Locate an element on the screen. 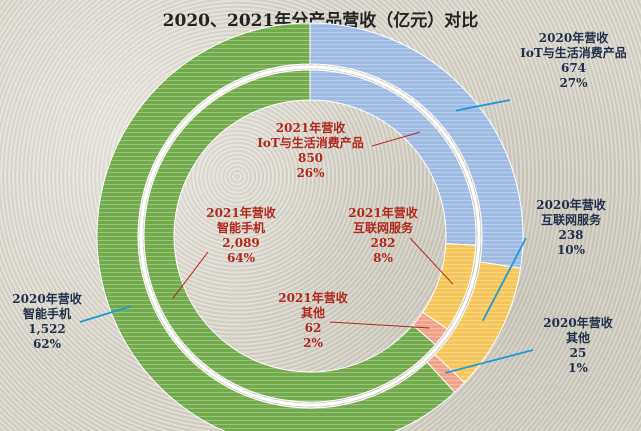  label-2021-other: 2021年营收 其他 62 2% is located at coordinates (313, 321).